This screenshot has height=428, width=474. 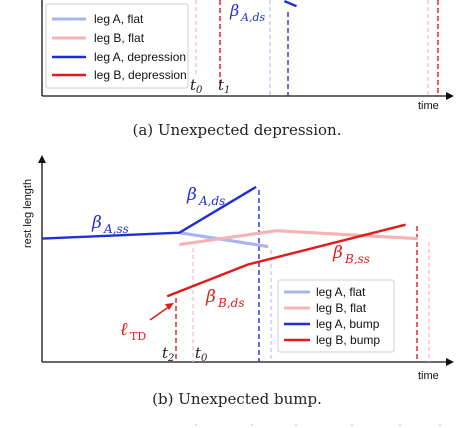 What do you see at coordinates (191, 195) in the screenshot?
I see `panel-b-beta-ads-symbol: β` at bounding box center [191, 195].